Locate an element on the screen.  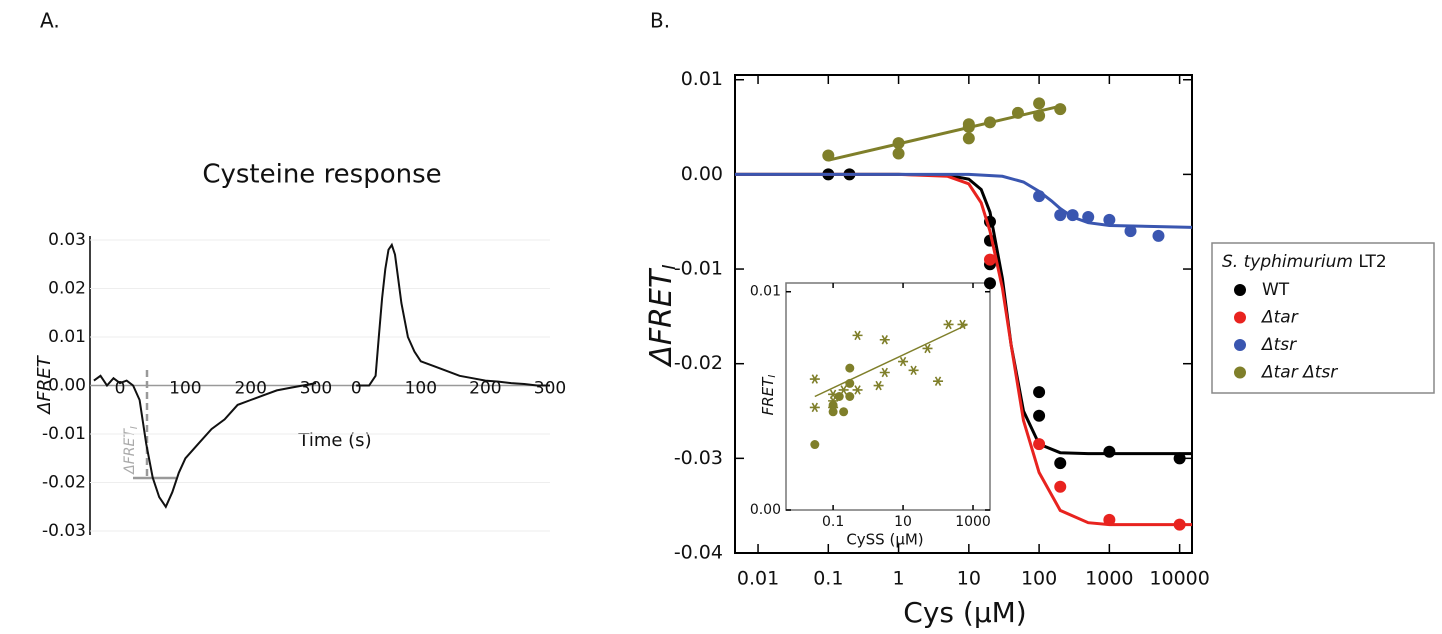
y-label-sub: I is located at coordinates (772, 376).